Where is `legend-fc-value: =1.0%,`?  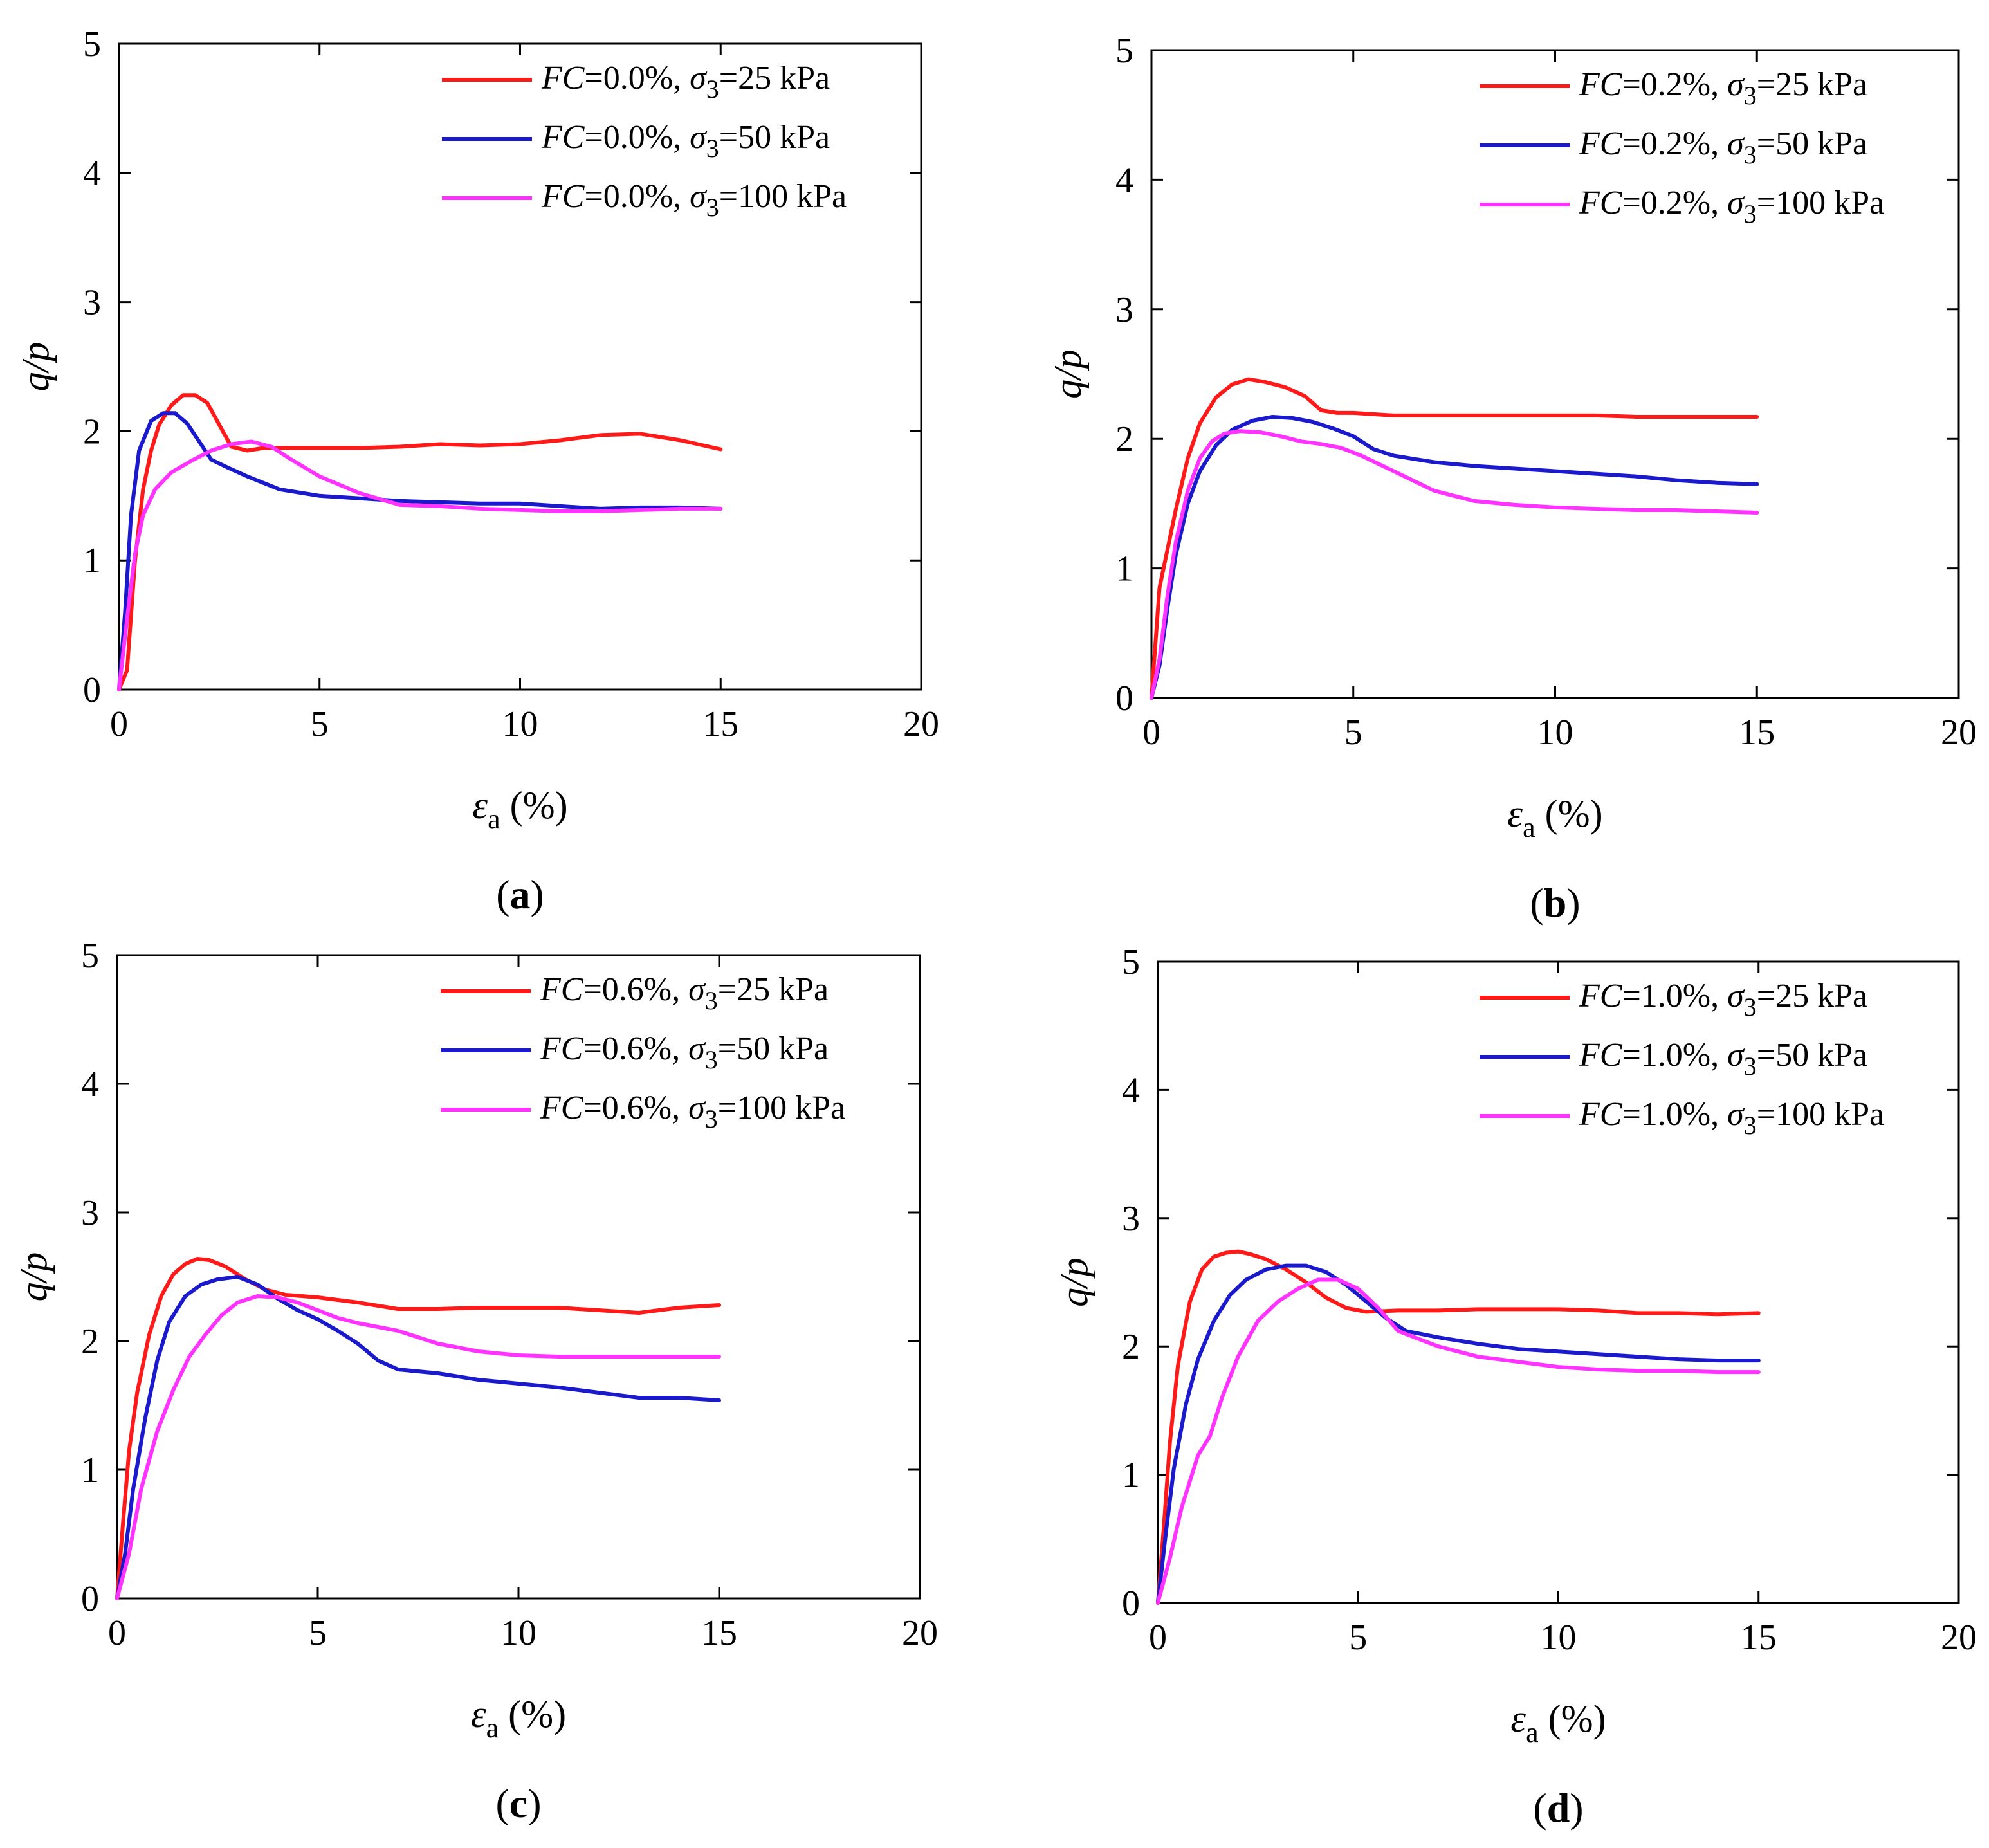
legend-fc-value: =1.0%, is located at coordinates (1674, 1114).